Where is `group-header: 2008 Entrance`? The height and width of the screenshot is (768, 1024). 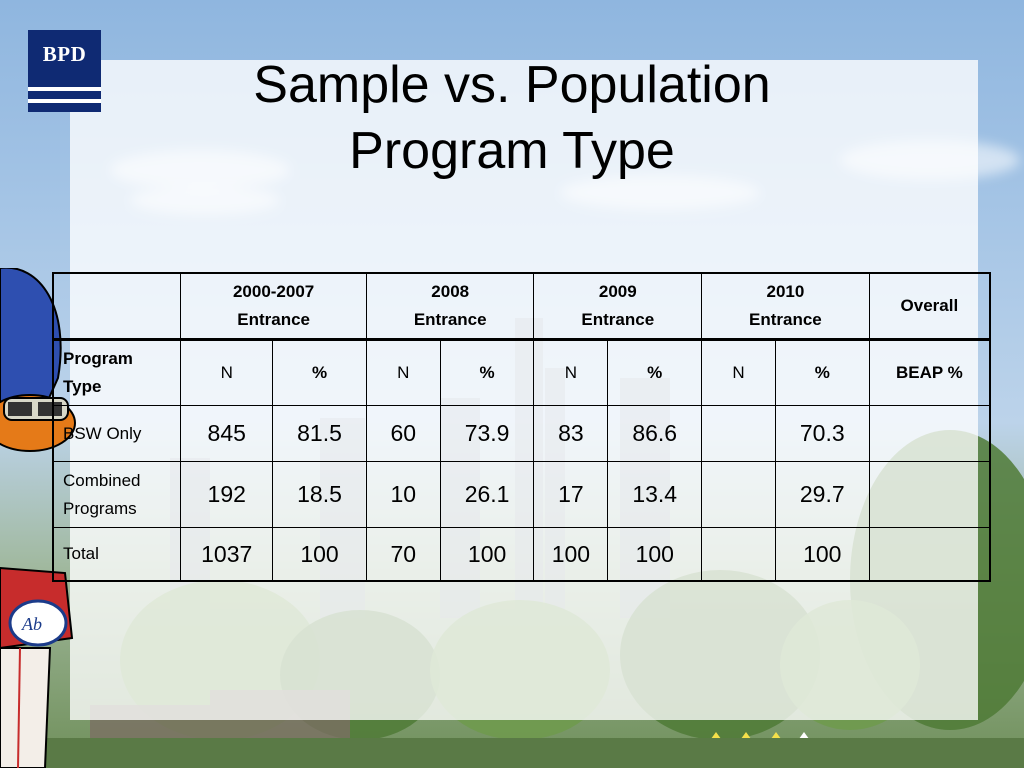 group-header: 2008 Entrance is located at coordinates (450, 306).